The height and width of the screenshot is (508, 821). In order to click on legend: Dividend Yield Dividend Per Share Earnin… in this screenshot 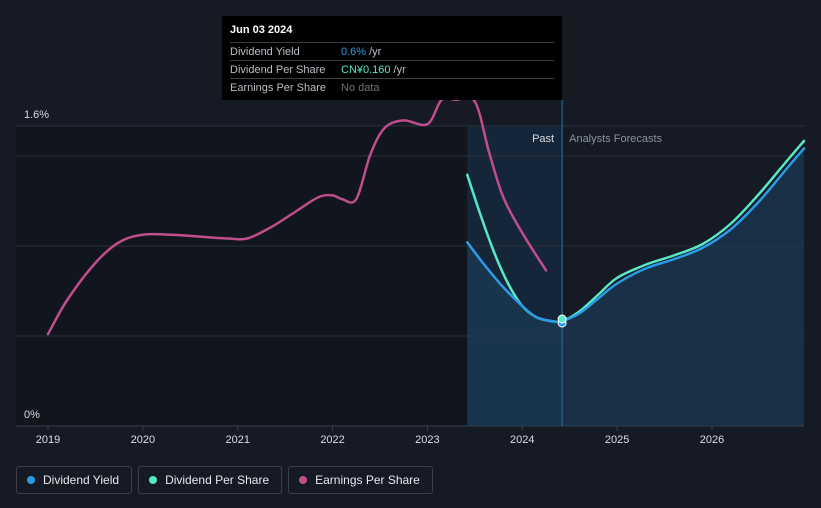, I will do `click(224, 480)`.